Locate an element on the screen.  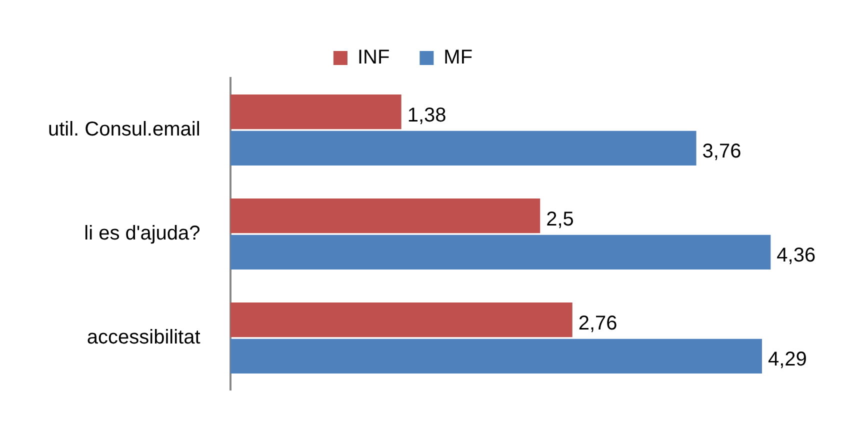
legend-label: MF is located at coordinates (458, 57).